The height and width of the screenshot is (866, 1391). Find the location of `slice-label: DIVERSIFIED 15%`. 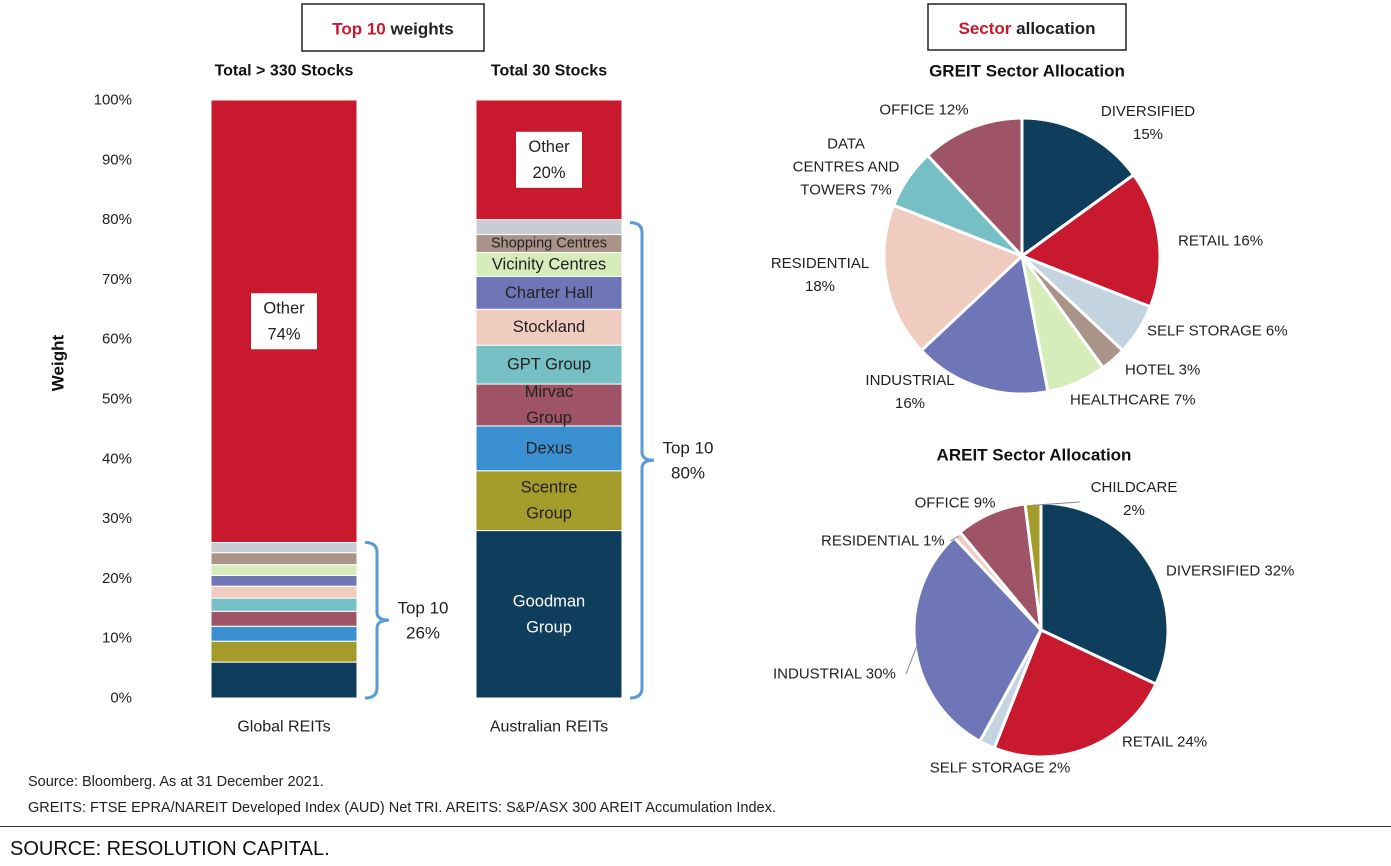

slice-label: DIVERSIFIED 15% is located at coordinates (1148, 123).